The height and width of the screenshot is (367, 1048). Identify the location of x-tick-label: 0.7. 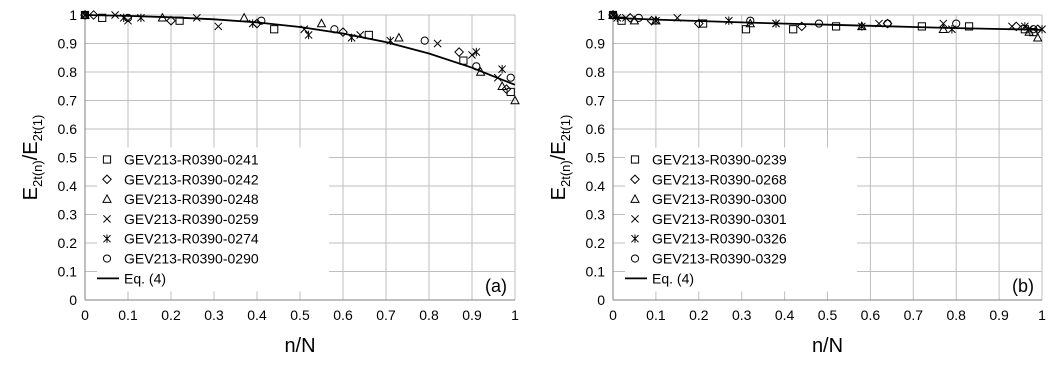
(914, 315).